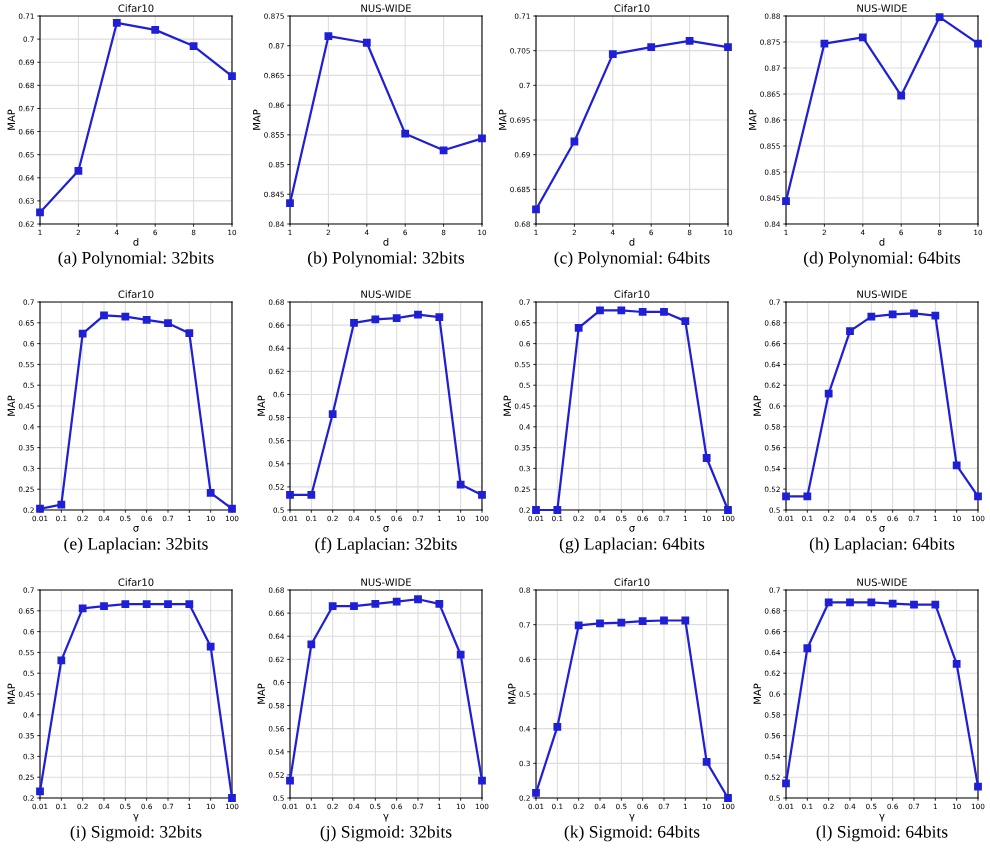 This screenshot has height=862, width=990. What do you see at coordinates (882, 259) in the screenshot?
I see `text: (d) Polynomial: 64bits` at bounding box center [882, 259].